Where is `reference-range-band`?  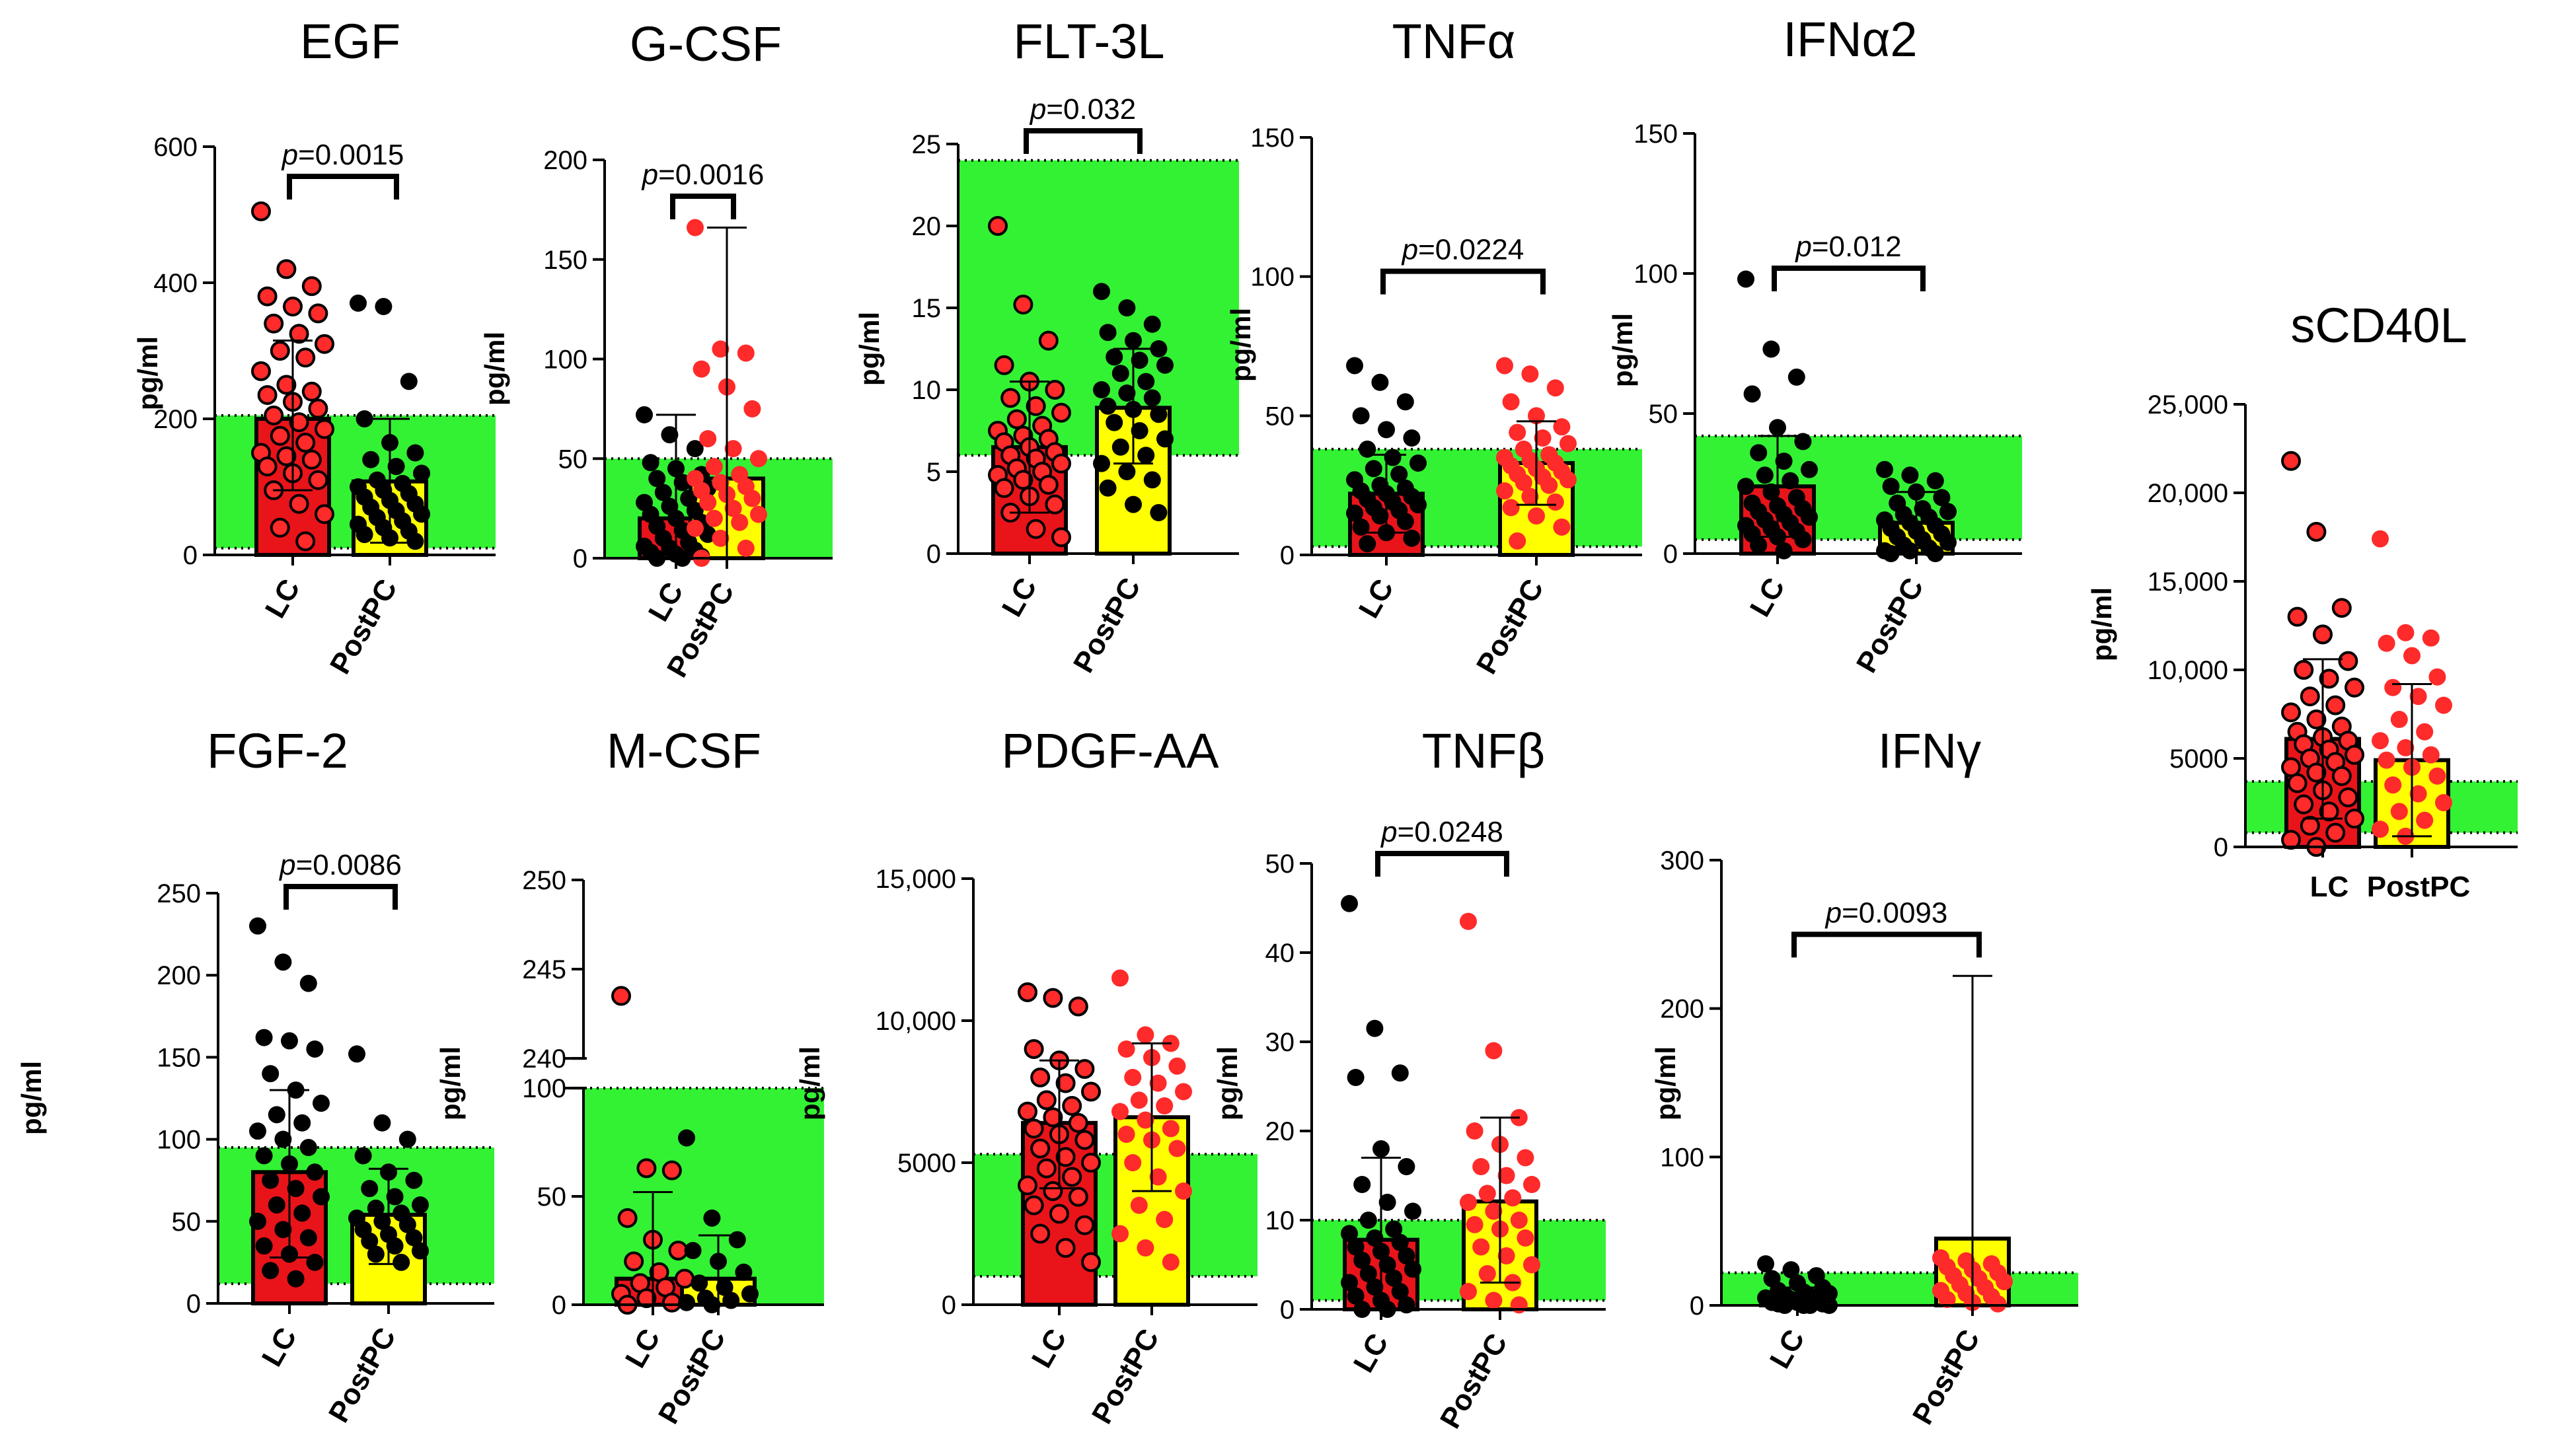 reference-range-band is located at coordinates (703, 1196).